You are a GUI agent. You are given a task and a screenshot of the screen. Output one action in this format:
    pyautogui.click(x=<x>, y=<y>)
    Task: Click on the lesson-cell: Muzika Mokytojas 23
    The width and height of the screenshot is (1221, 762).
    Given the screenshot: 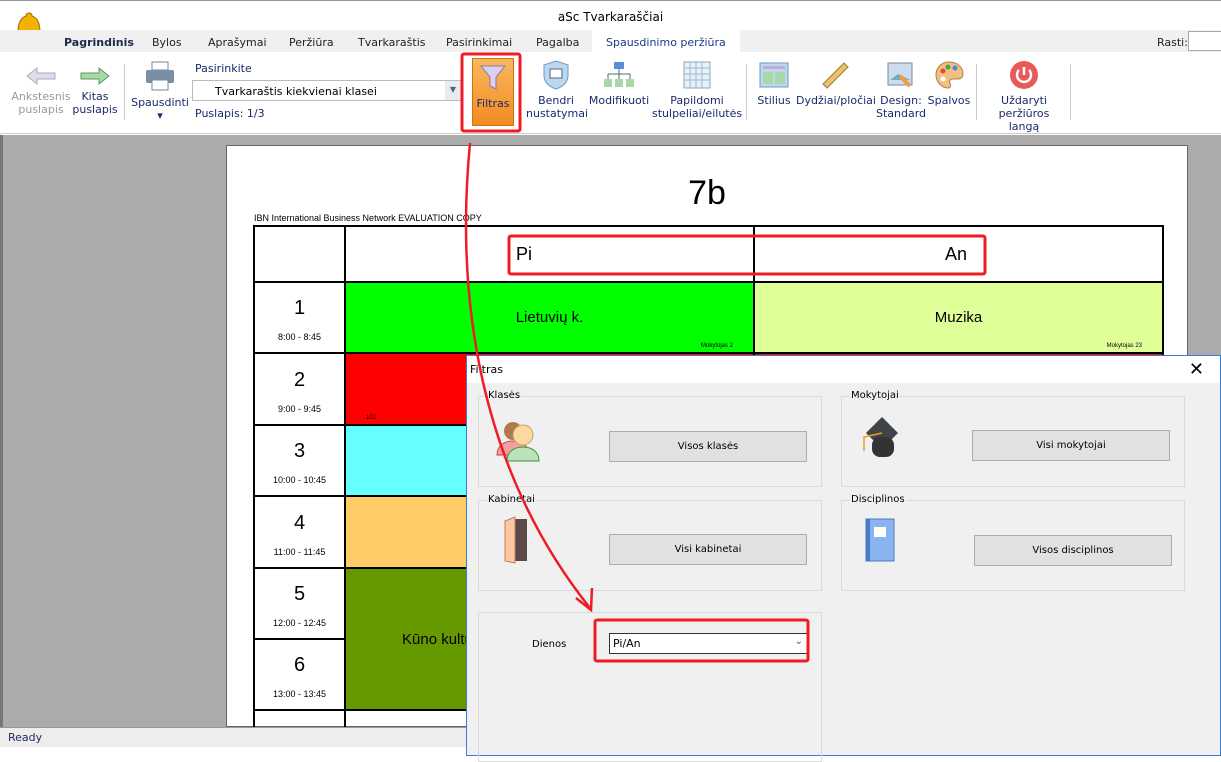 What is the action you would take?
    pyautogui.click(x=958, y=317)
    